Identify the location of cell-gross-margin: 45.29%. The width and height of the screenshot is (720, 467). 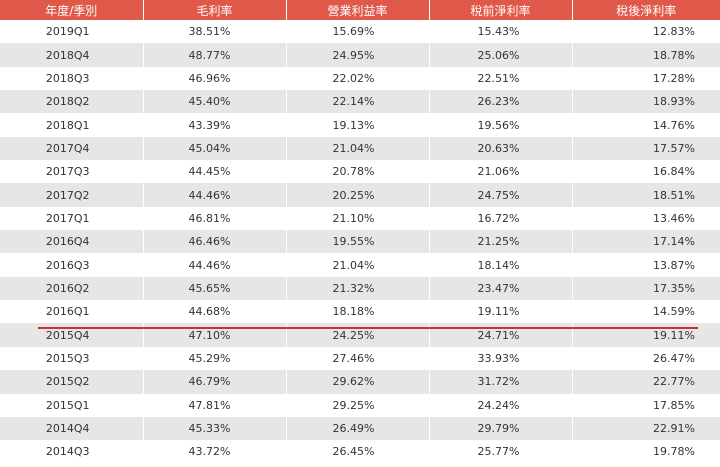
(215, 358).